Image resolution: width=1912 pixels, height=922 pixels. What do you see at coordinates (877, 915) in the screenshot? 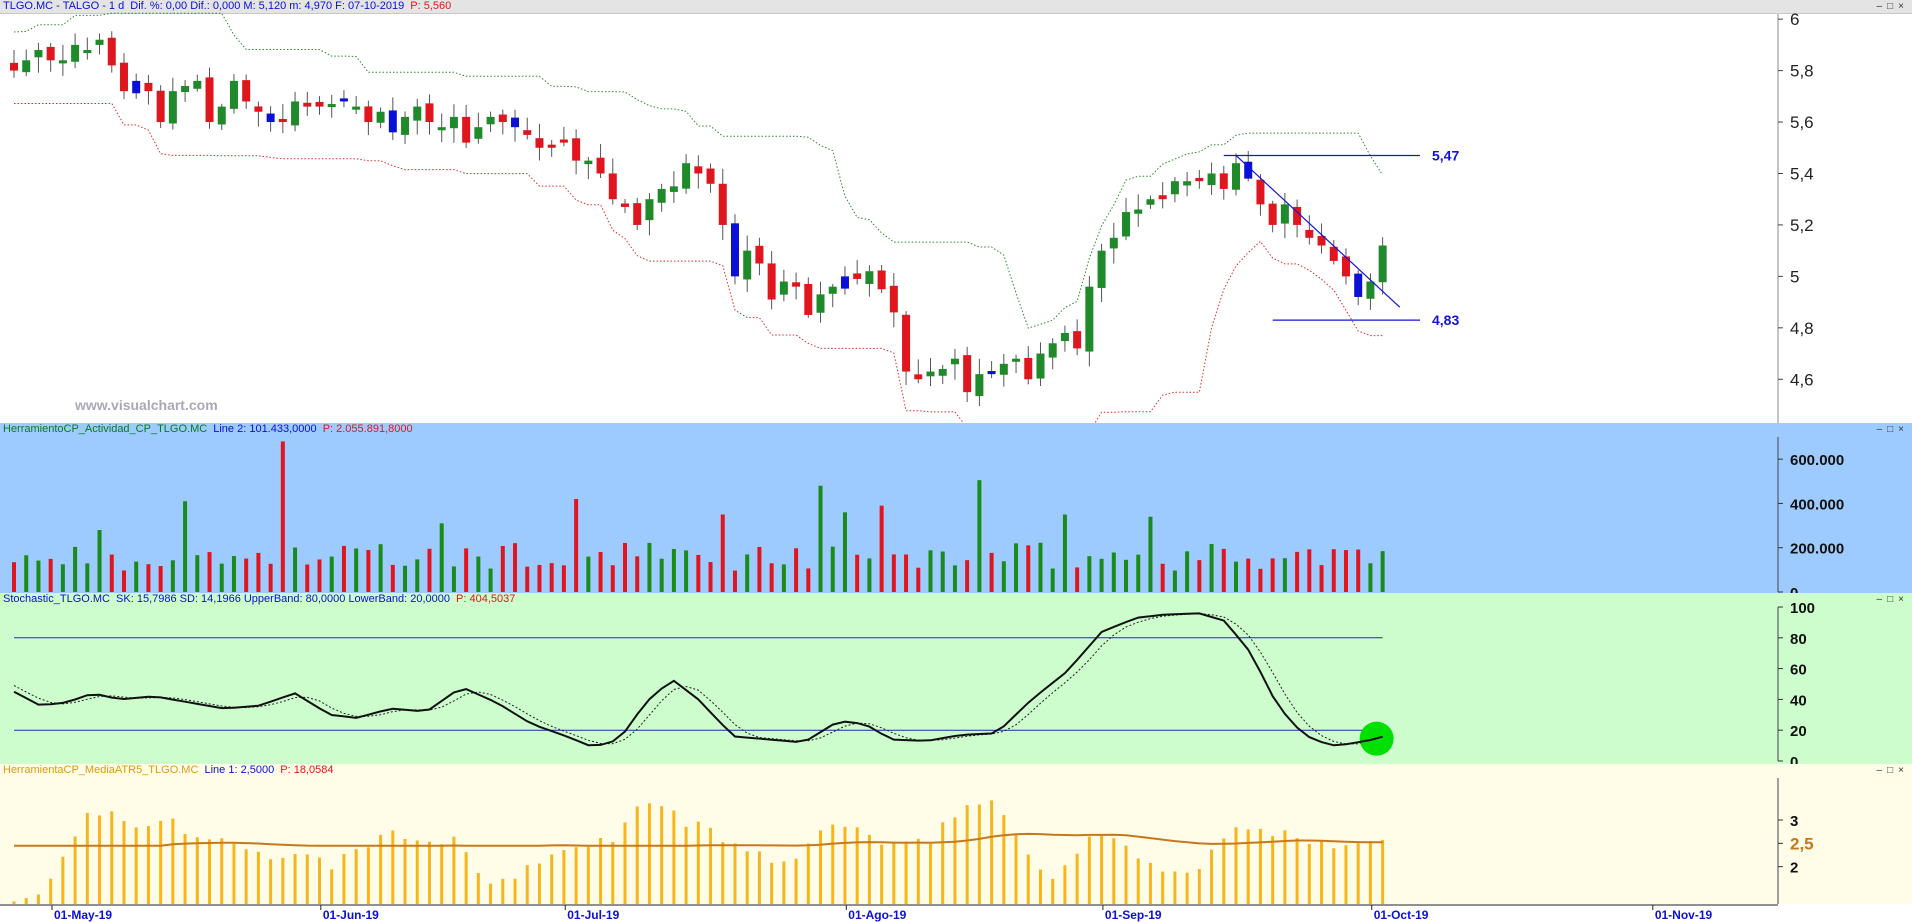
I see `date-tick-label: 01-Ago-19` at bounding box center [877, 915].